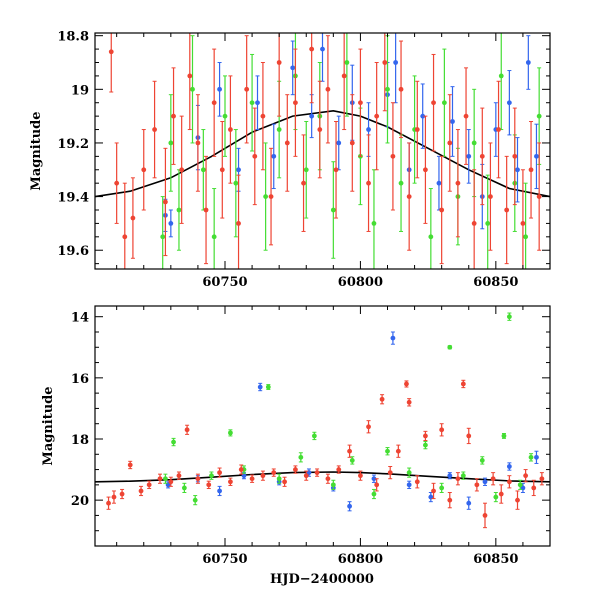 This screenshot has width=600, height=600. Describe the element at coordinates (322, 579) in the screenshot. I see `bottom-panel-xlabel: HJD−2400000` at that location.